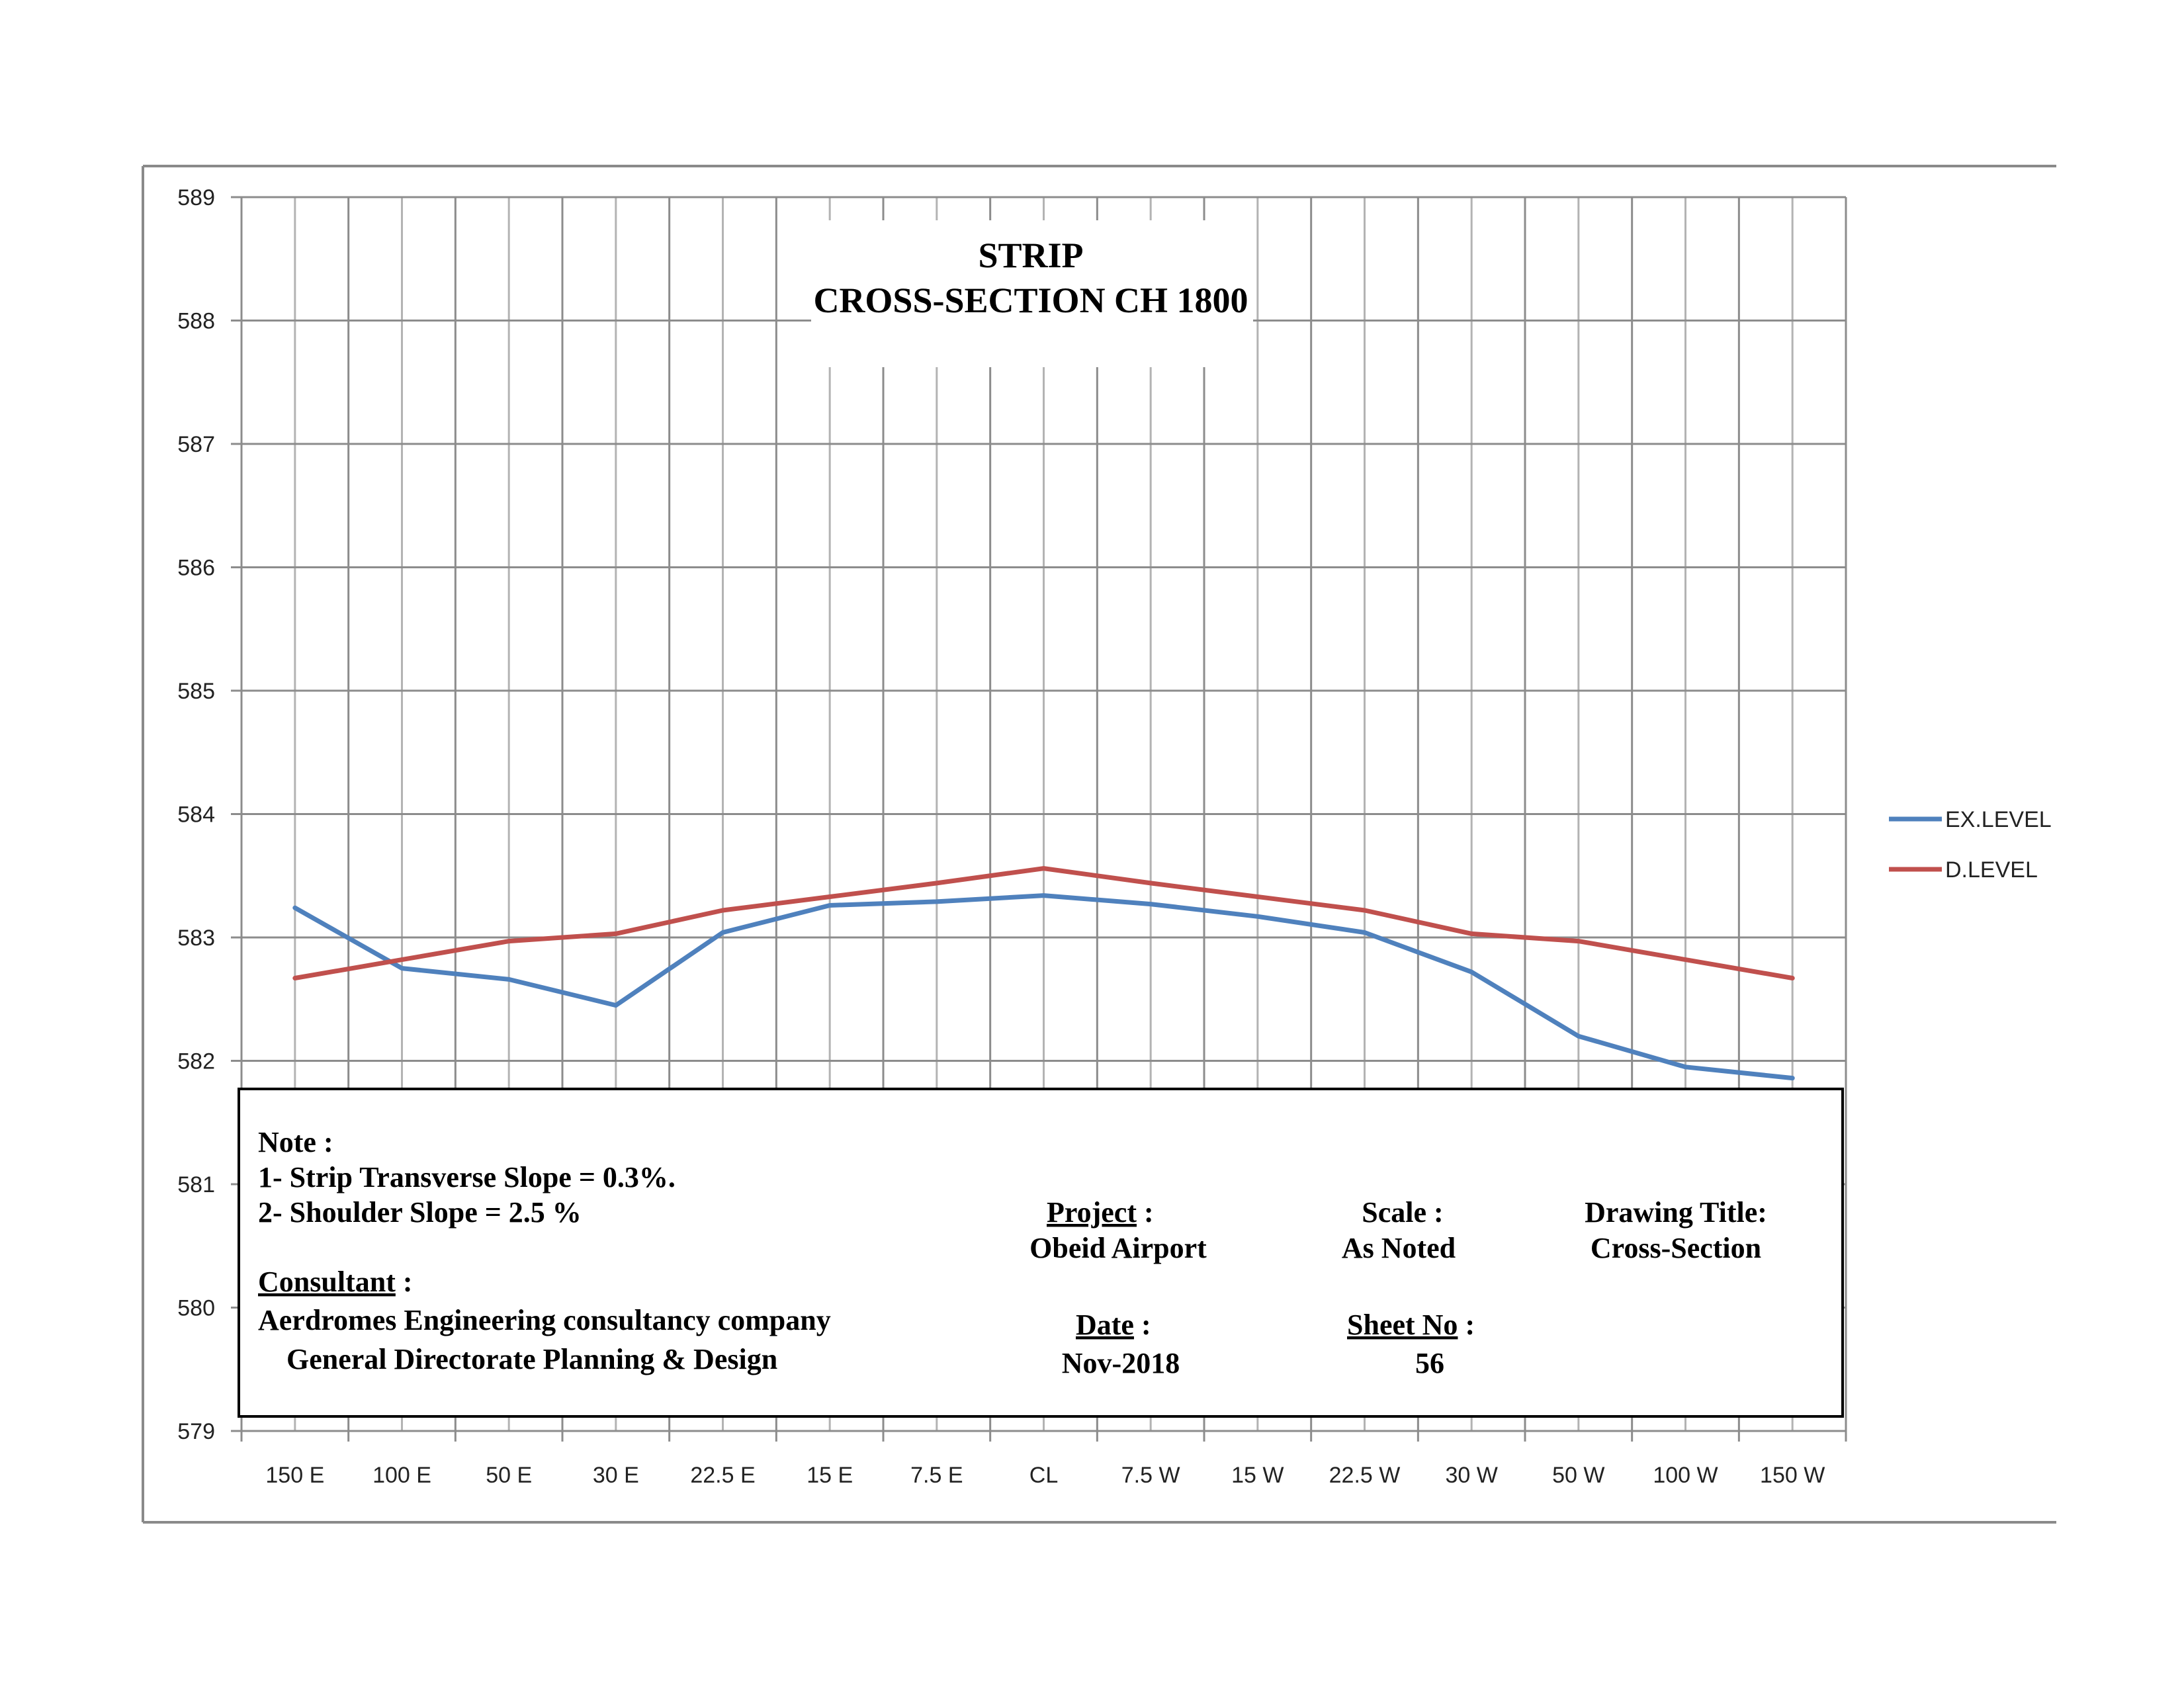 The width and height of the screenshot is (2184, 1687). Describe the element at coordinates (196, 1431) in the screenshot. I see `y-tick-label: 579` at that location.